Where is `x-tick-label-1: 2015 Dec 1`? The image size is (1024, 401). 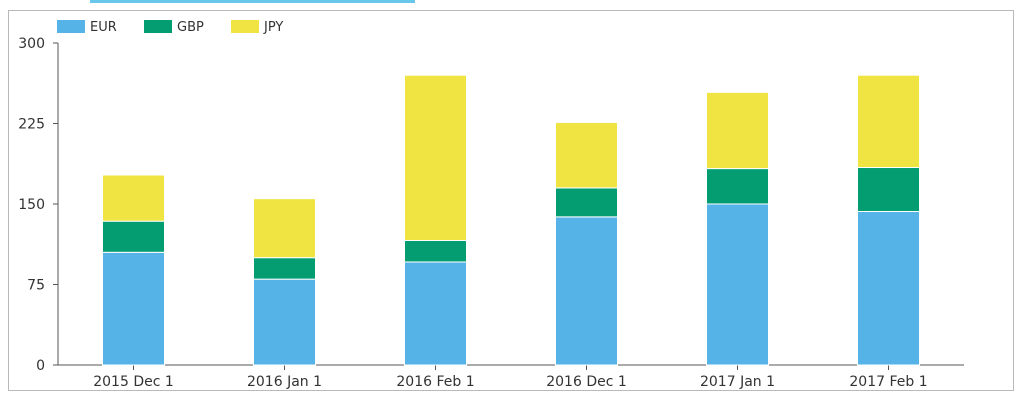 x-tick-label-1: 2015 Dec 1 is located at coordinates (133, 382).